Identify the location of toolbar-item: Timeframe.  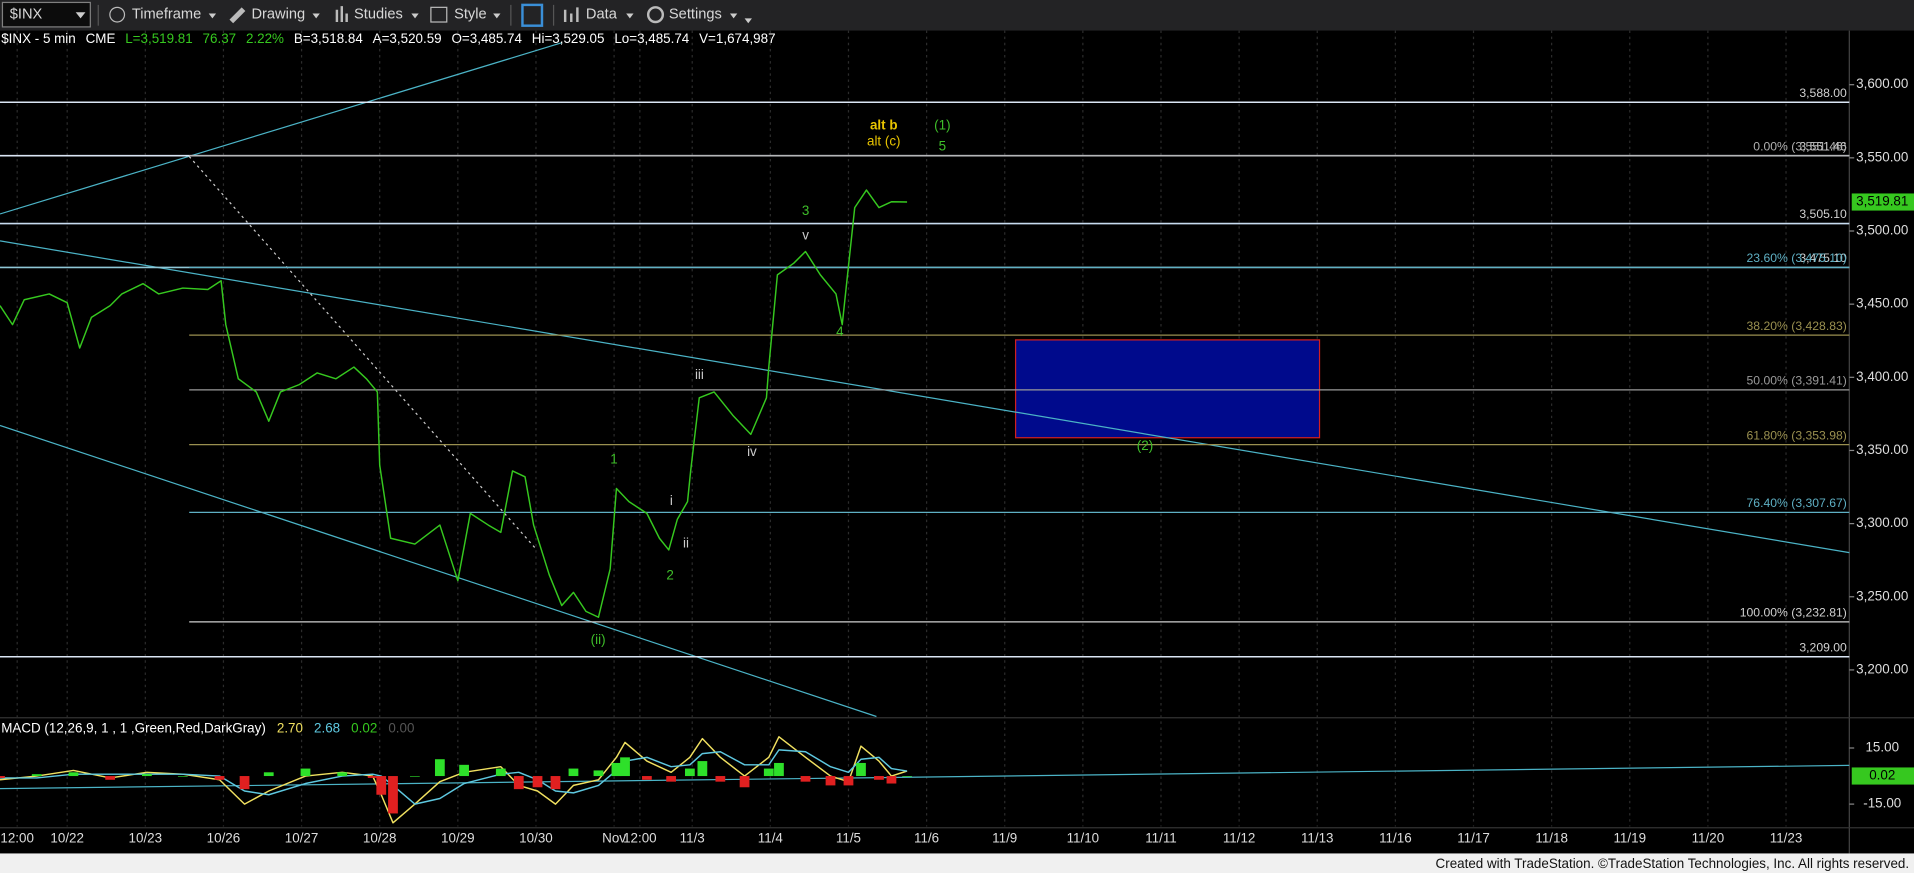
(166, 15).